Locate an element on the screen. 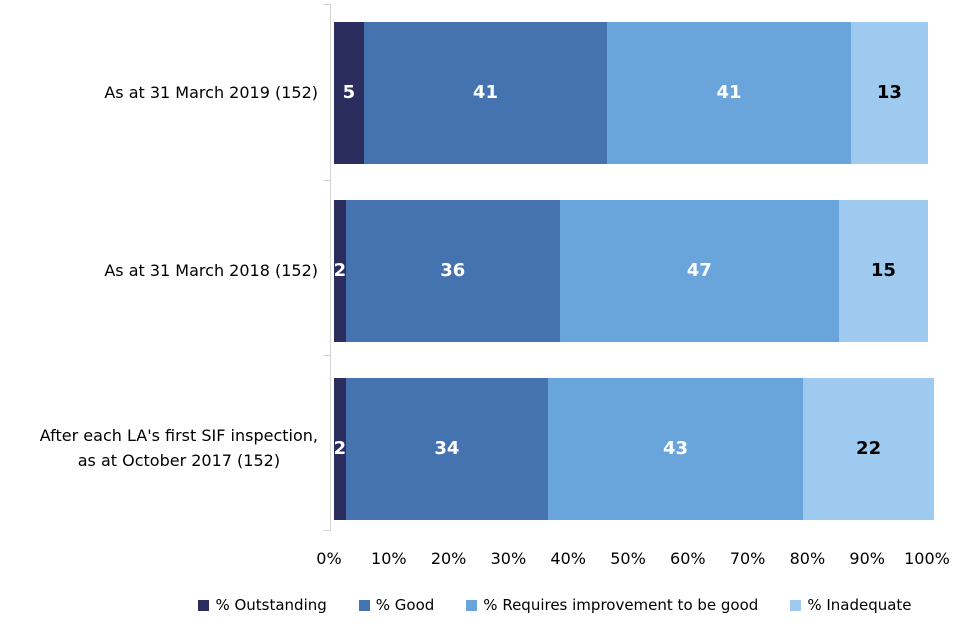 This screenshot has width=960, height=640. bar-segment: 15 is located at coordinates (883, 271).